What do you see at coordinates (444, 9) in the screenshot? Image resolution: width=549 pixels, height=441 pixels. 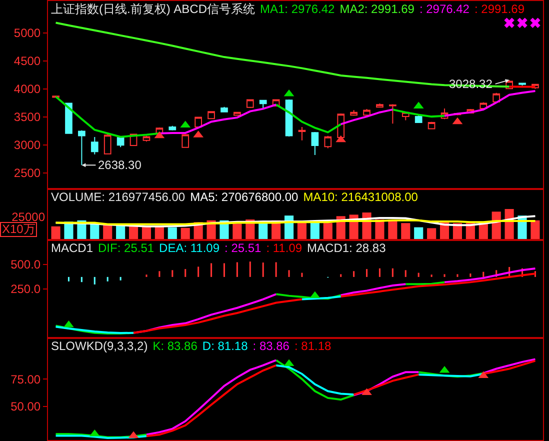 I see `text: : 2976.42` at bounding box center [444, 9].